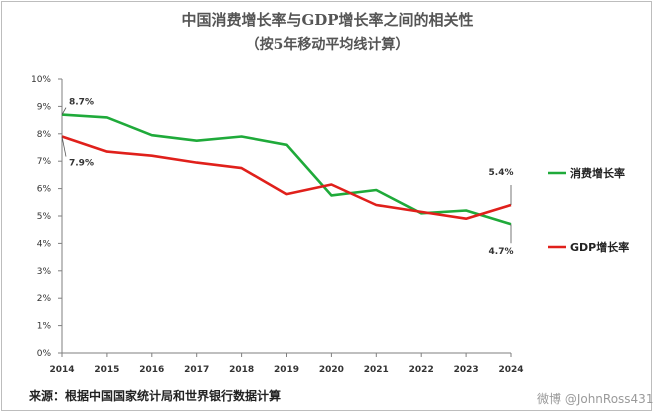 This screenshot has width=655, height=414. Describe the element at coordinates (81, 164) in the screenshot. I see `annotation-label: 7.9%` at that location.